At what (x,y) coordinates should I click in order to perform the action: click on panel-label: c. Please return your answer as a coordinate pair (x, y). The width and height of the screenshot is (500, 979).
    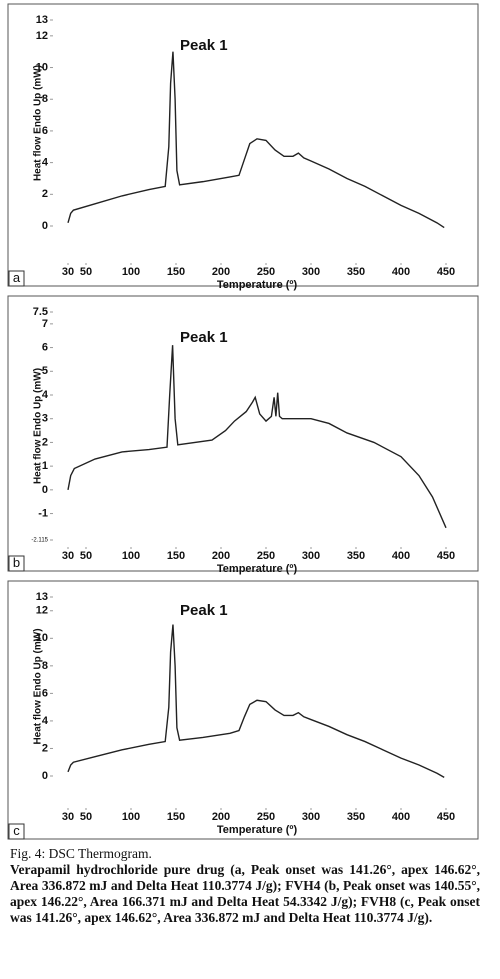
    Looking at the image, I should click on (16, 830).